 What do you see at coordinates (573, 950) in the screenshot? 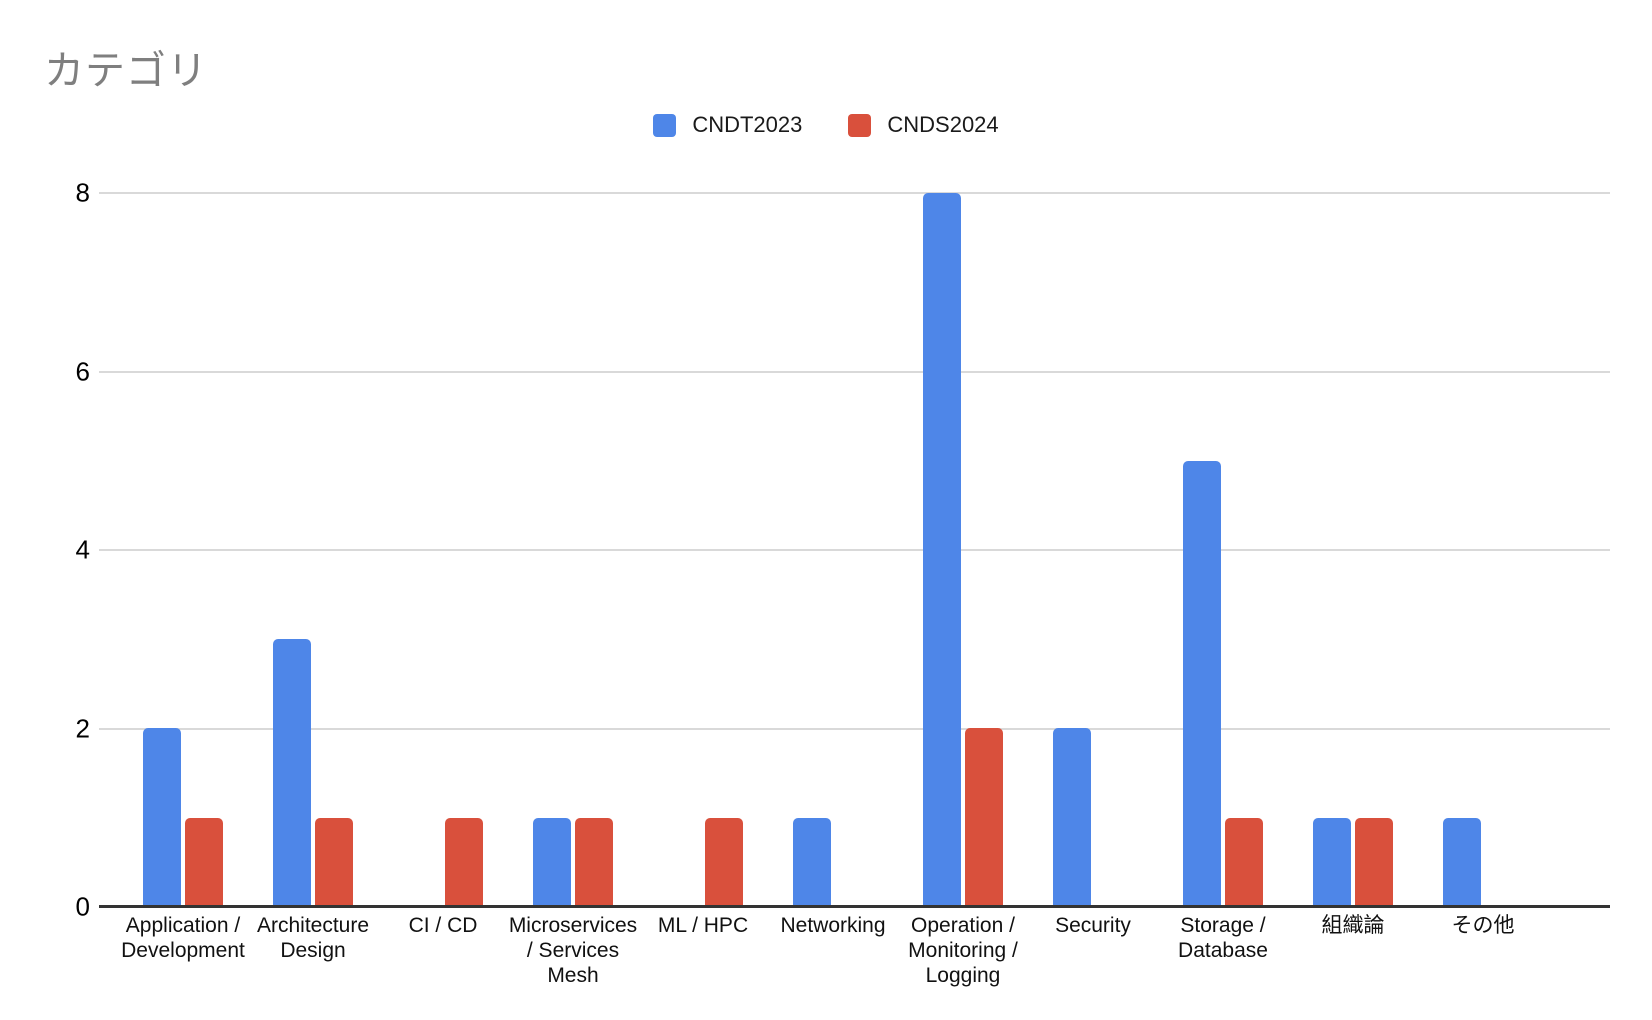
I see `x-category-label: Microservices / Services Mesh` at bounding box center [573, 950].